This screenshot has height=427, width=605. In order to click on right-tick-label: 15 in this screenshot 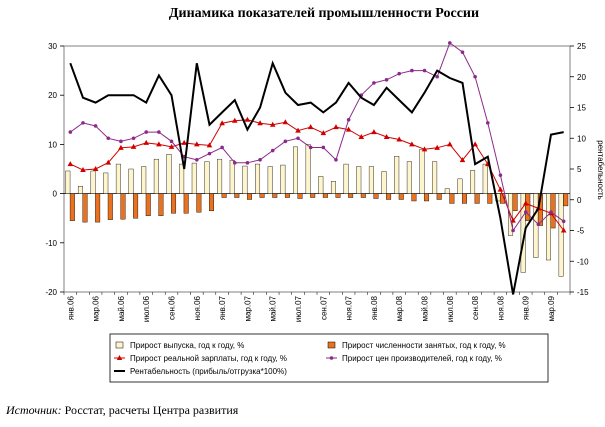, I will do `click(581, 108)`.